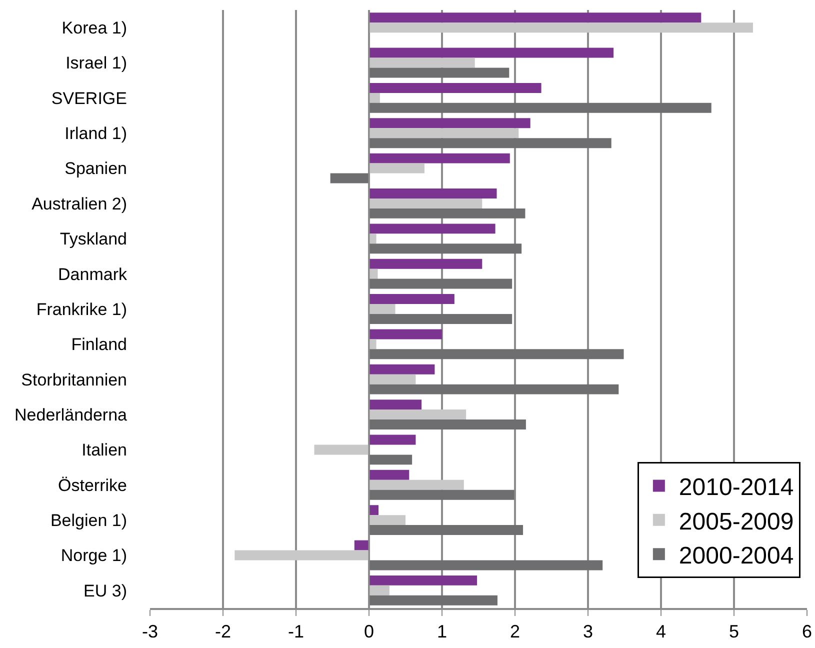 The height and width of the screenshot is (648, 815). Describe the element at coordinates (95, 168) in the screenshot. I see `y-tick-label: Spanien` at that location.